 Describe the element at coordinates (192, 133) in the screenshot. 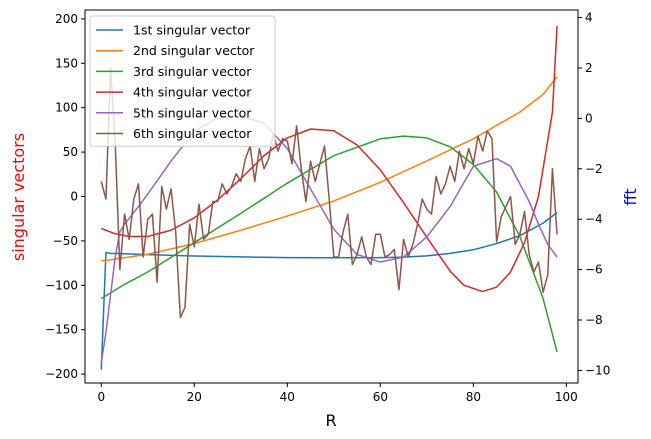

I see `legend-label-6th-singular-vector: 6th singular vector` at that location.